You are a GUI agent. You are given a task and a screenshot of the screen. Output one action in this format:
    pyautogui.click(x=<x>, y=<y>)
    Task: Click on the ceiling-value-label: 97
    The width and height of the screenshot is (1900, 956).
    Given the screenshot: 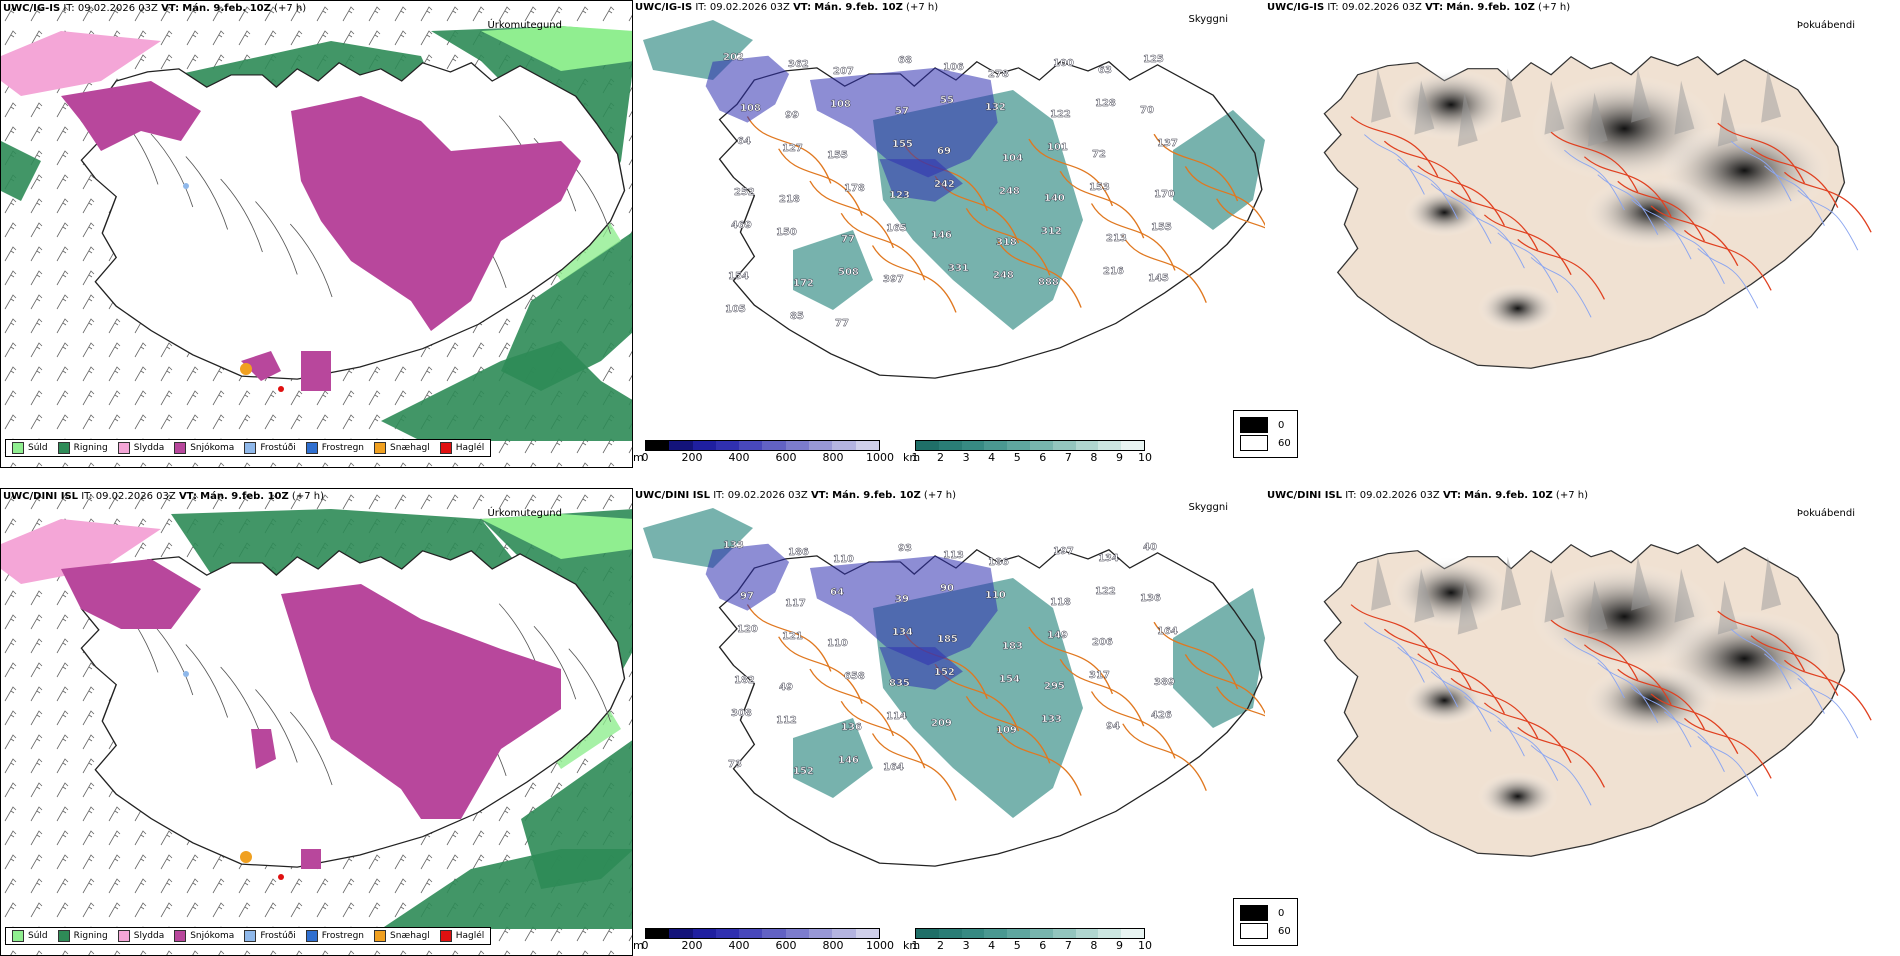 What is the action you would take?
    pyautogui.click(x=747, y=596)
    